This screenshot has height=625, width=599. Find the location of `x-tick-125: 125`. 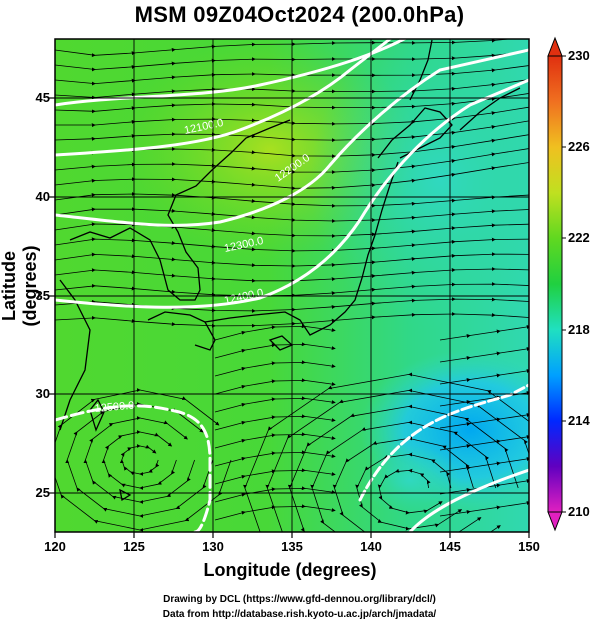

x-tick-125: 125 is located at coordinates (134, 546).